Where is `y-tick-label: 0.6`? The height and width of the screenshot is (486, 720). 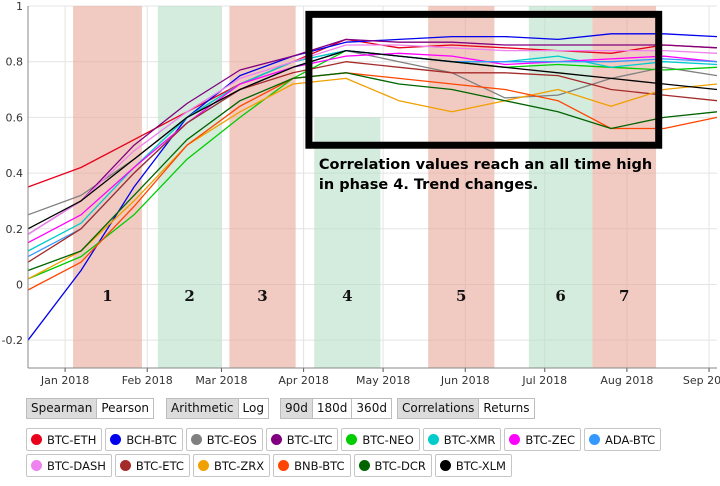
y-tick-label: 0.6 is located at coordinates (15, 117).